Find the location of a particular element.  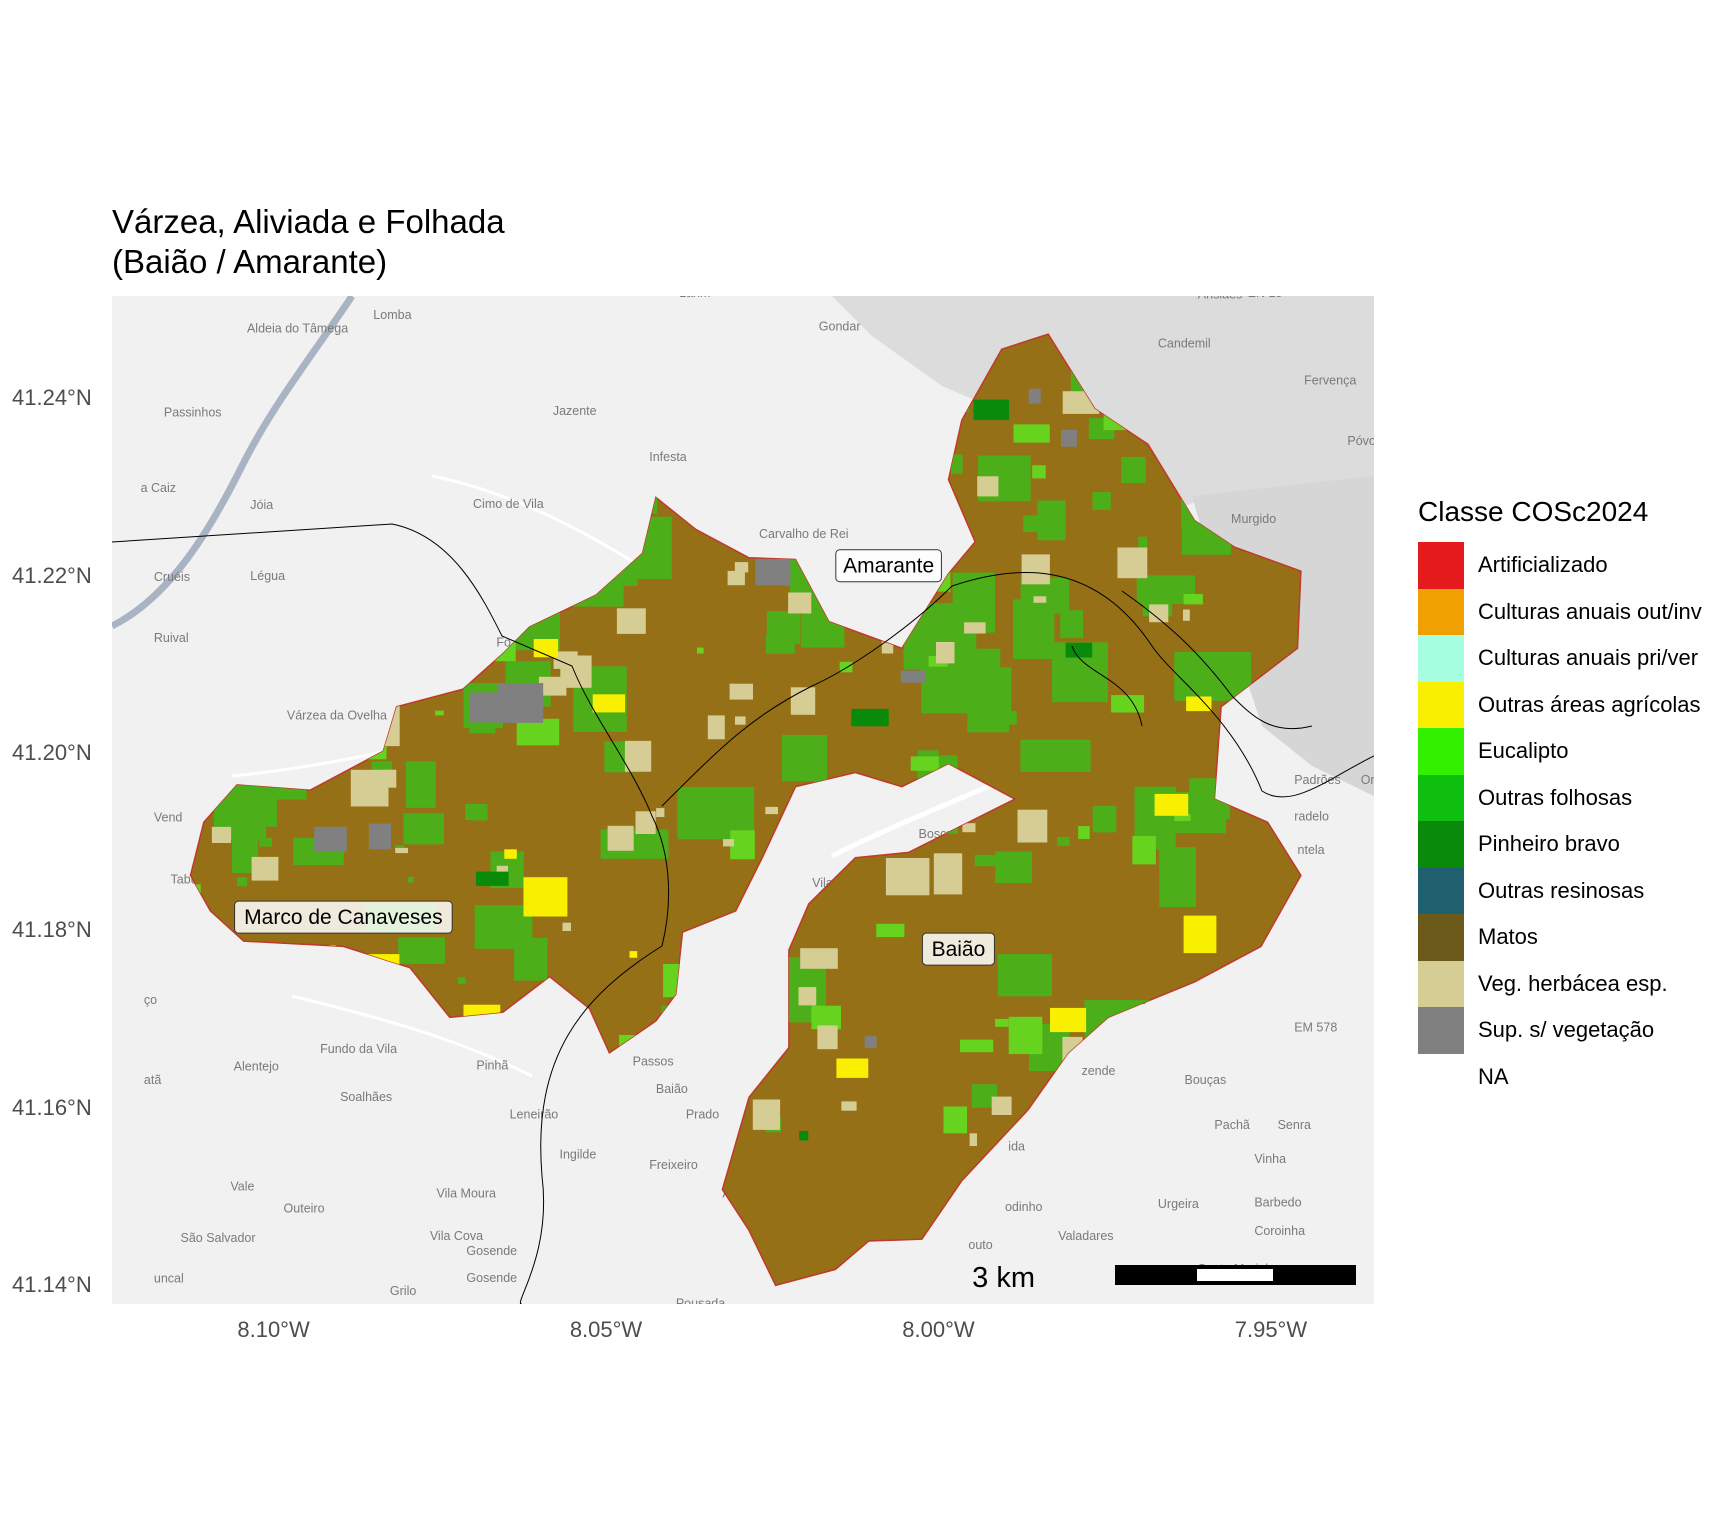

basemap-label: Passinhos is located at coordinates (193, 413).